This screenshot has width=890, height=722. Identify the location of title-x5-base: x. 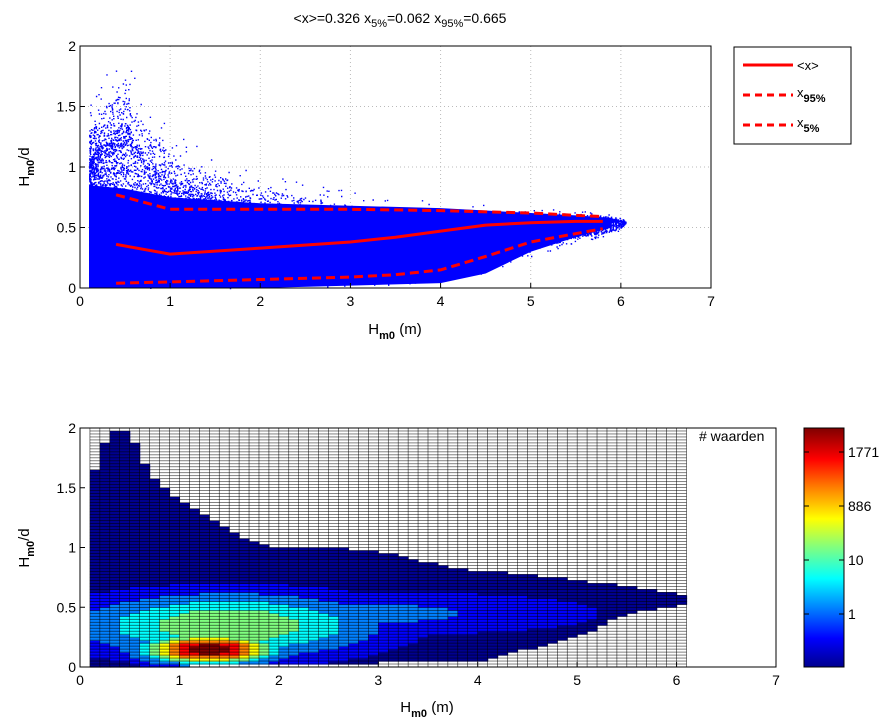
(367, 18).